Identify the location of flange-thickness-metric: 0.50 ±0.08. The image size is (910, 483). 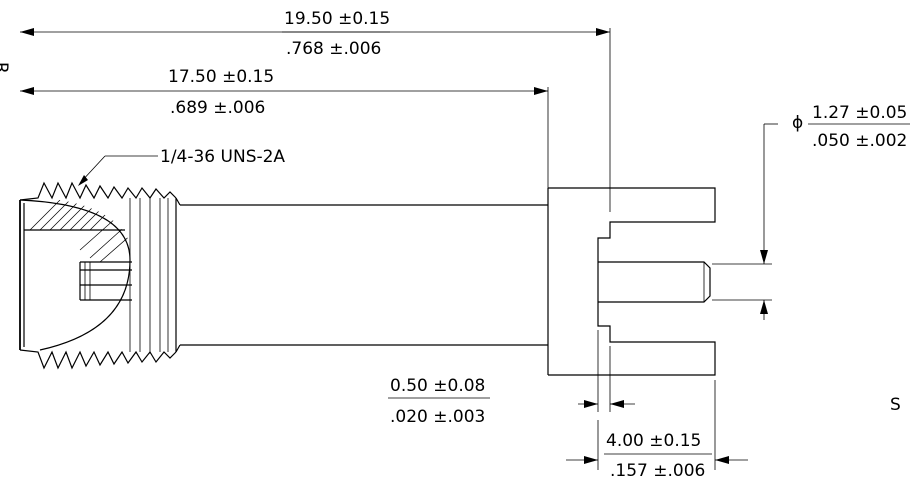
(437, 386).